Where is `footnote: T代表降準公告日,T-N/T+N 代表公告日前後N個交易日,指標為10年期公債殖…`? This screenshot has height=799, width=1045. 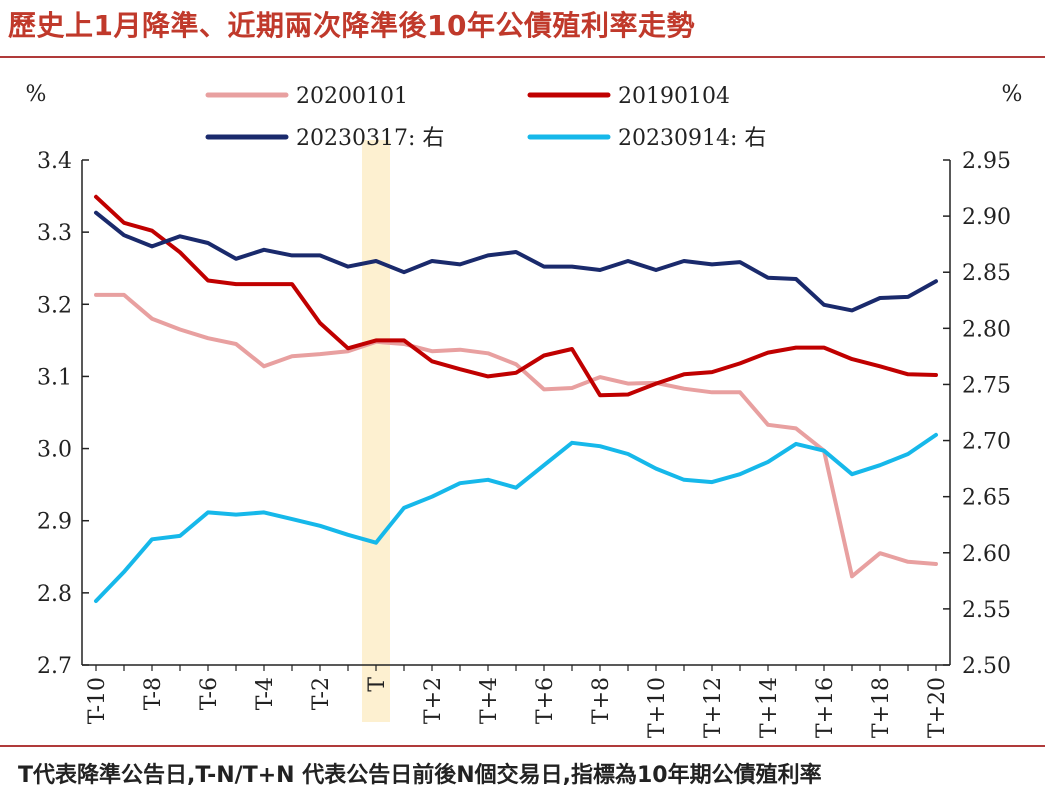
footnote: T代表降準公告日,T-N/T+N 代表公告日前後N個交易日,指標為10年期公債殖… is located at coordinates (420, 775).